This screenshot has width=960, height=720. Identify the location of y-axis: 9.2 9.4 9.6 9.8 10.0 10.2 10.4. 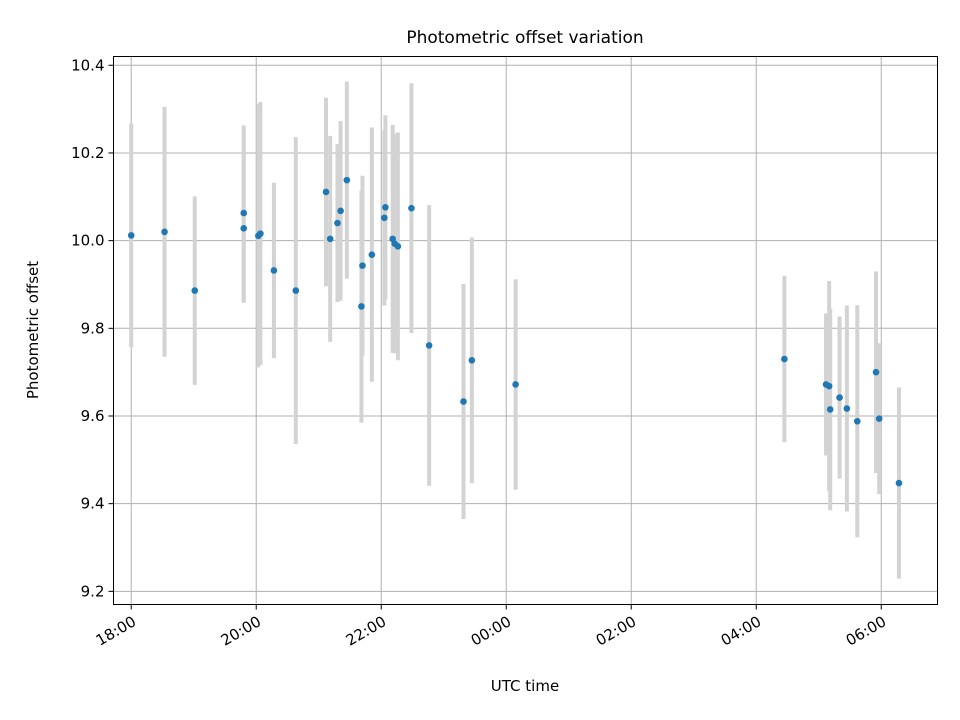
(92, 328).